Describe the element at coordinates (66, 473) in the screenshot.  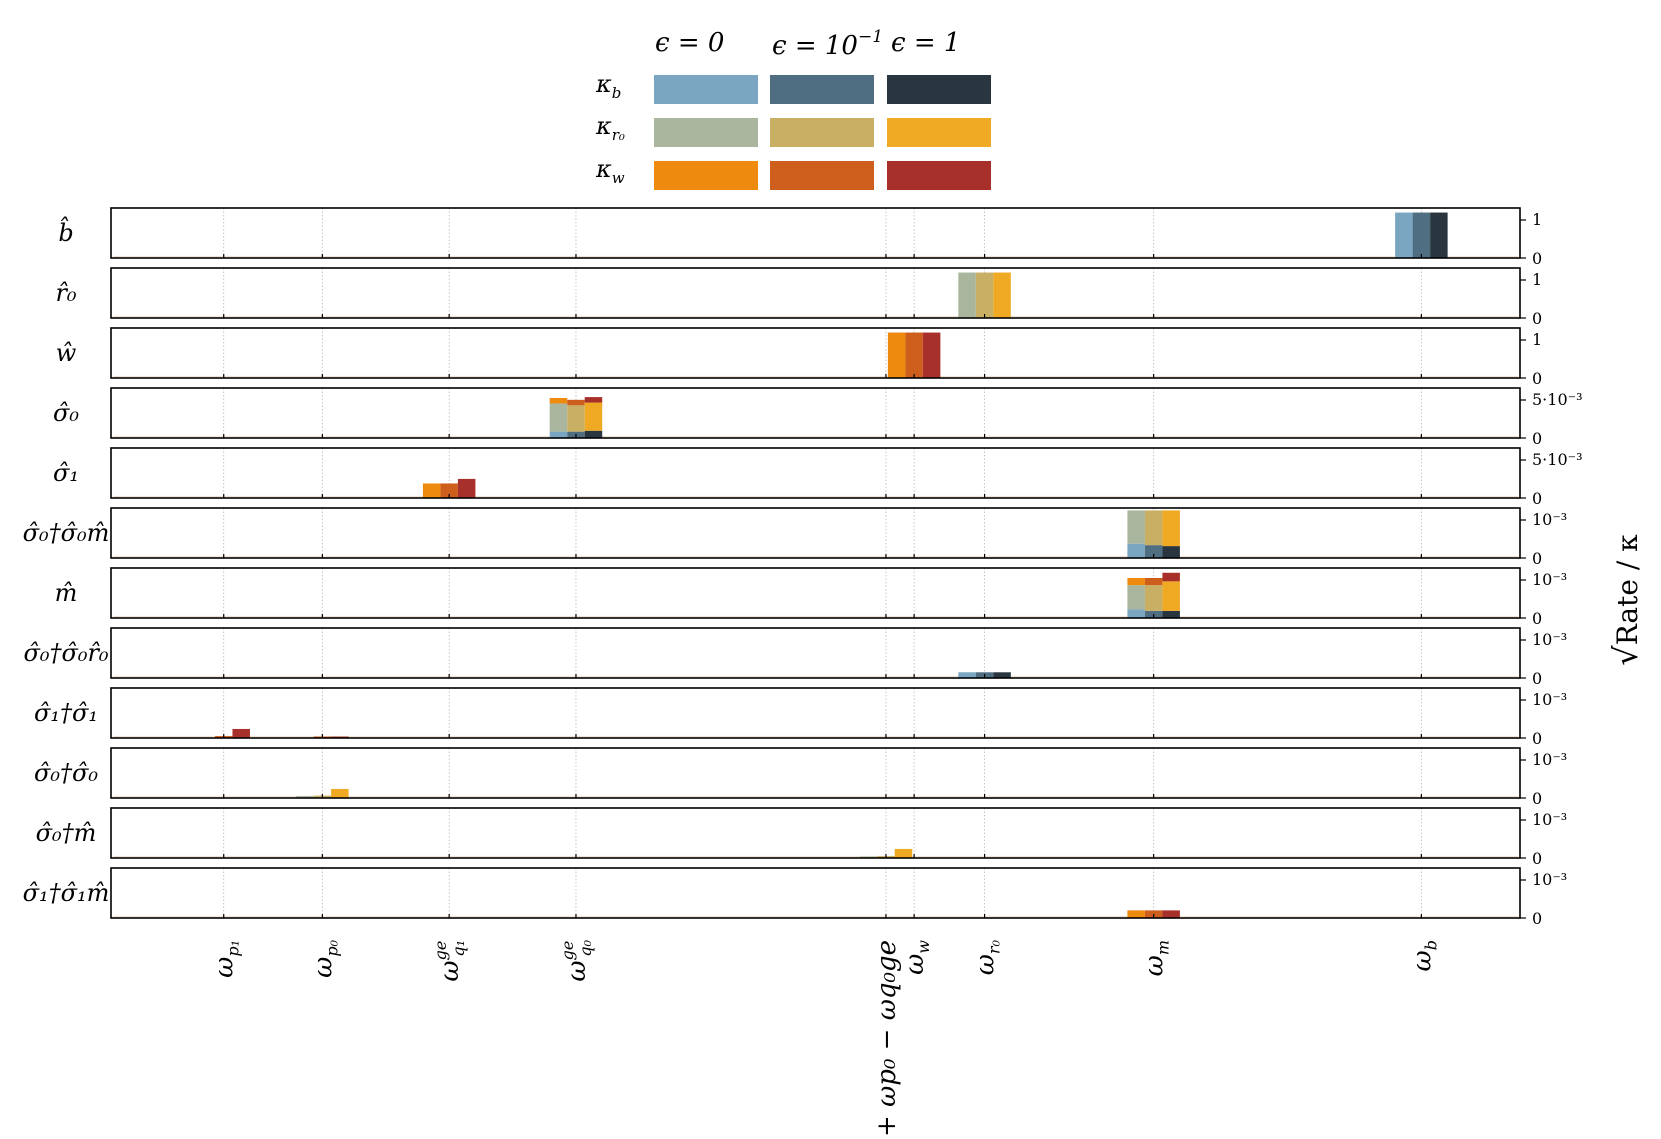
I see `row-label-4: σ̂₁` at that location.